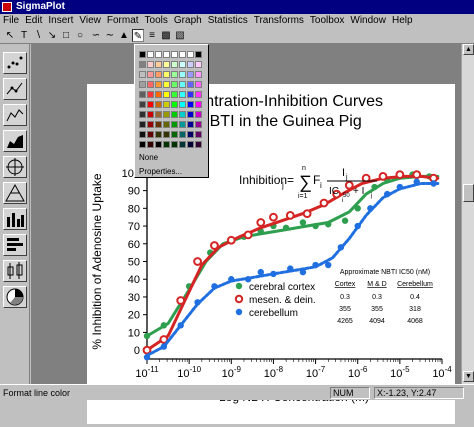 The height and width of the screenshot is (427, 474). I want to click on line-color-icon: ✎, so click(138, 35).